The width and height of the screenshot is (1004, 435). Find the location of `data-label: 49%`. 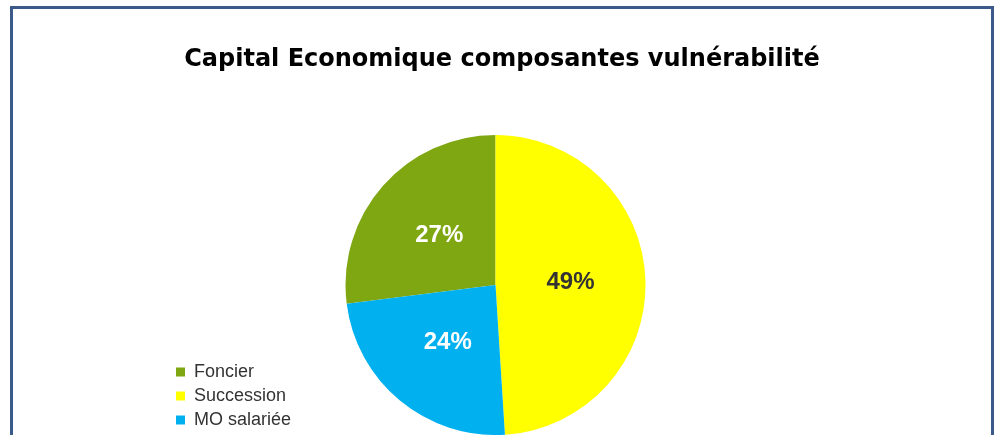

data-label: 49% is located at coordinates (570, 281).